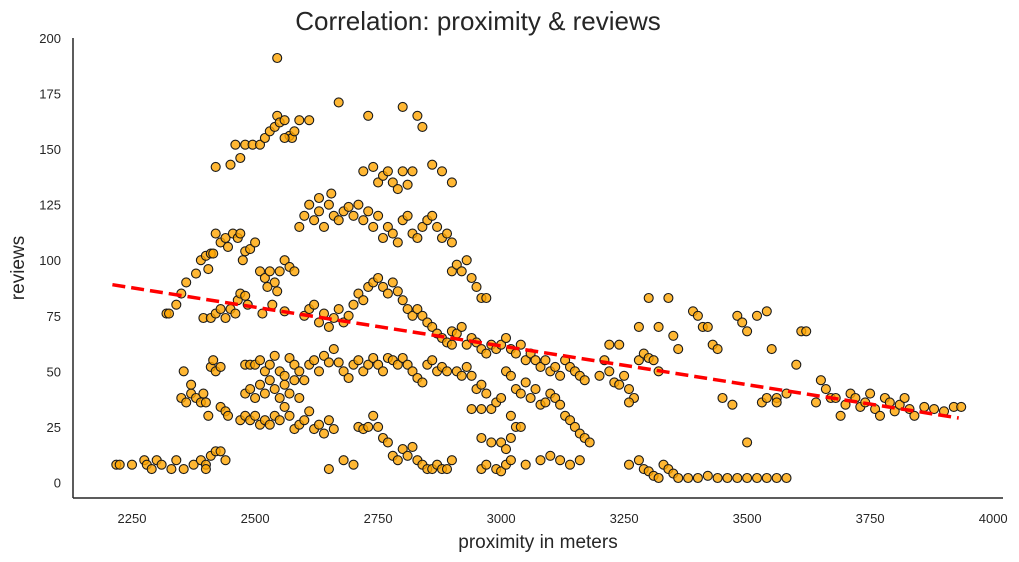 The width and height of the screenshot is (1019, 562). Describe the element at coordinates (54, 316) in the screenshot. I see `y-tick-label: 75` at that location.